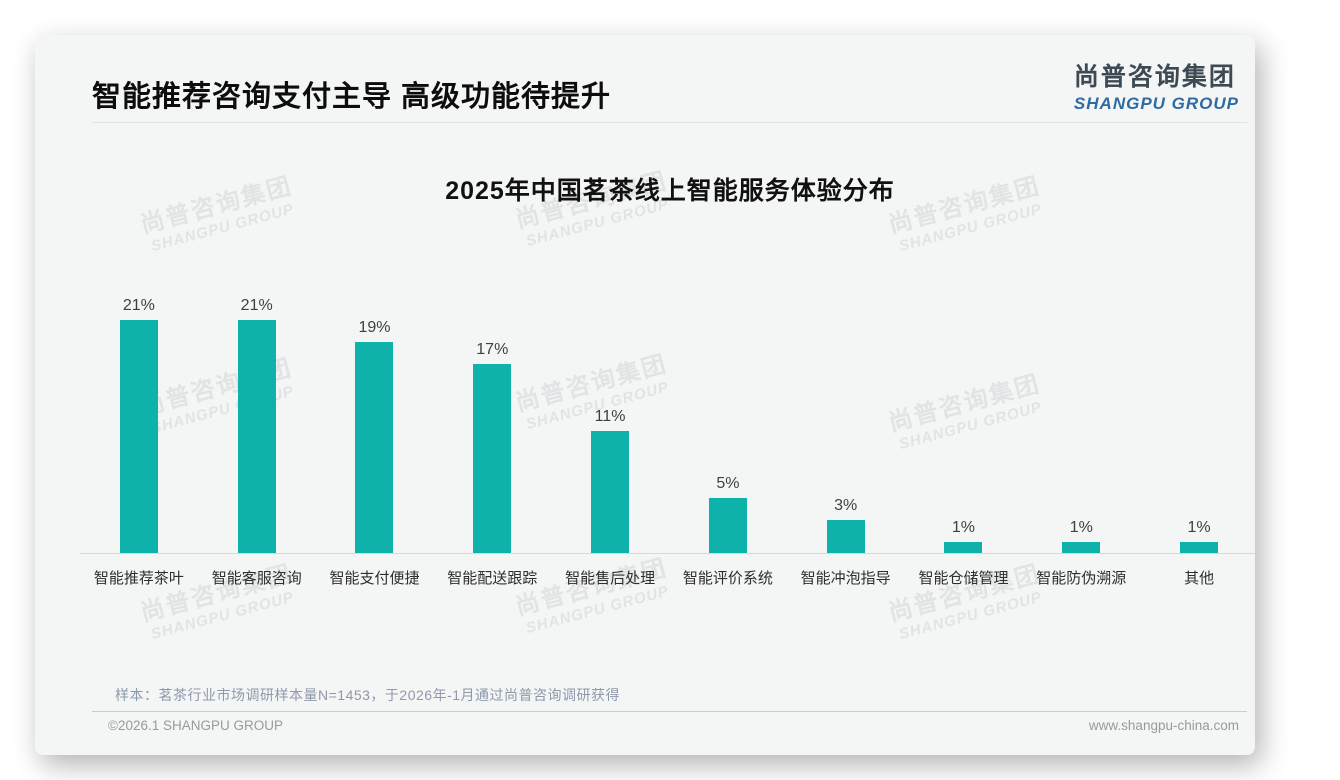  Describe the element at coordinates (1163, 725) in the screenshot. I see `website-link: www.shangpu-china.com` at that location.